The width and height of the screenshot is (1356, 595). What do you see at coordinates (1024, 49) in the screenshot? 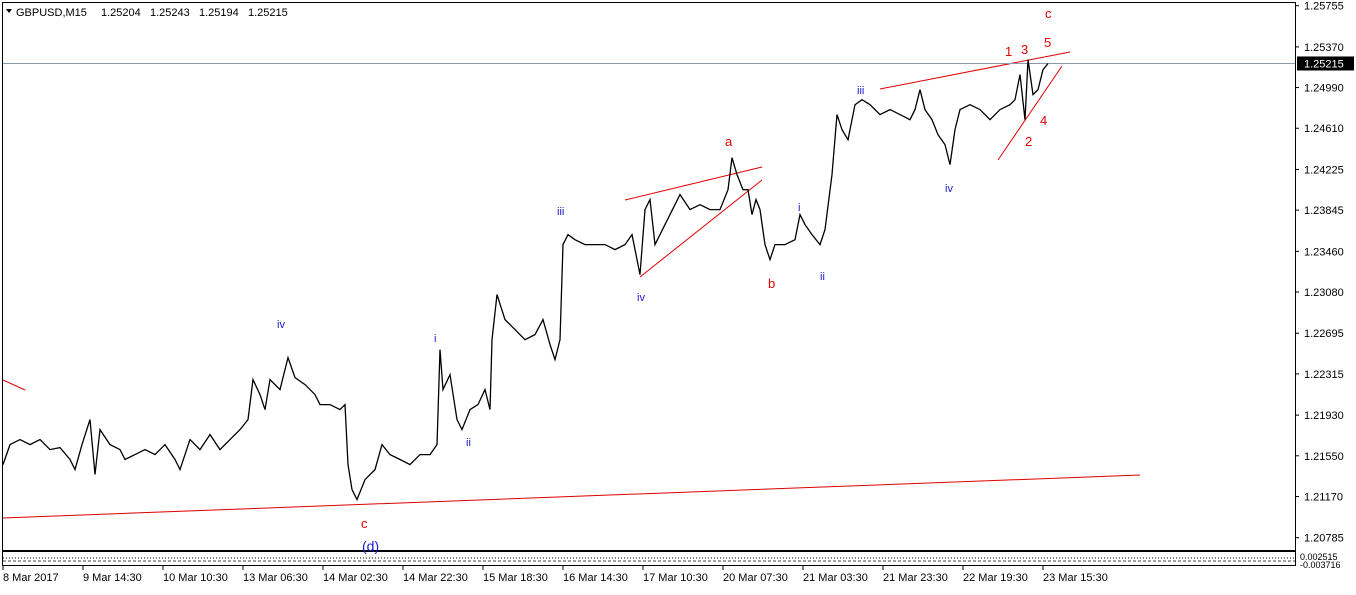
I see `wave-label: 3` at bounding box center [1024, 49].